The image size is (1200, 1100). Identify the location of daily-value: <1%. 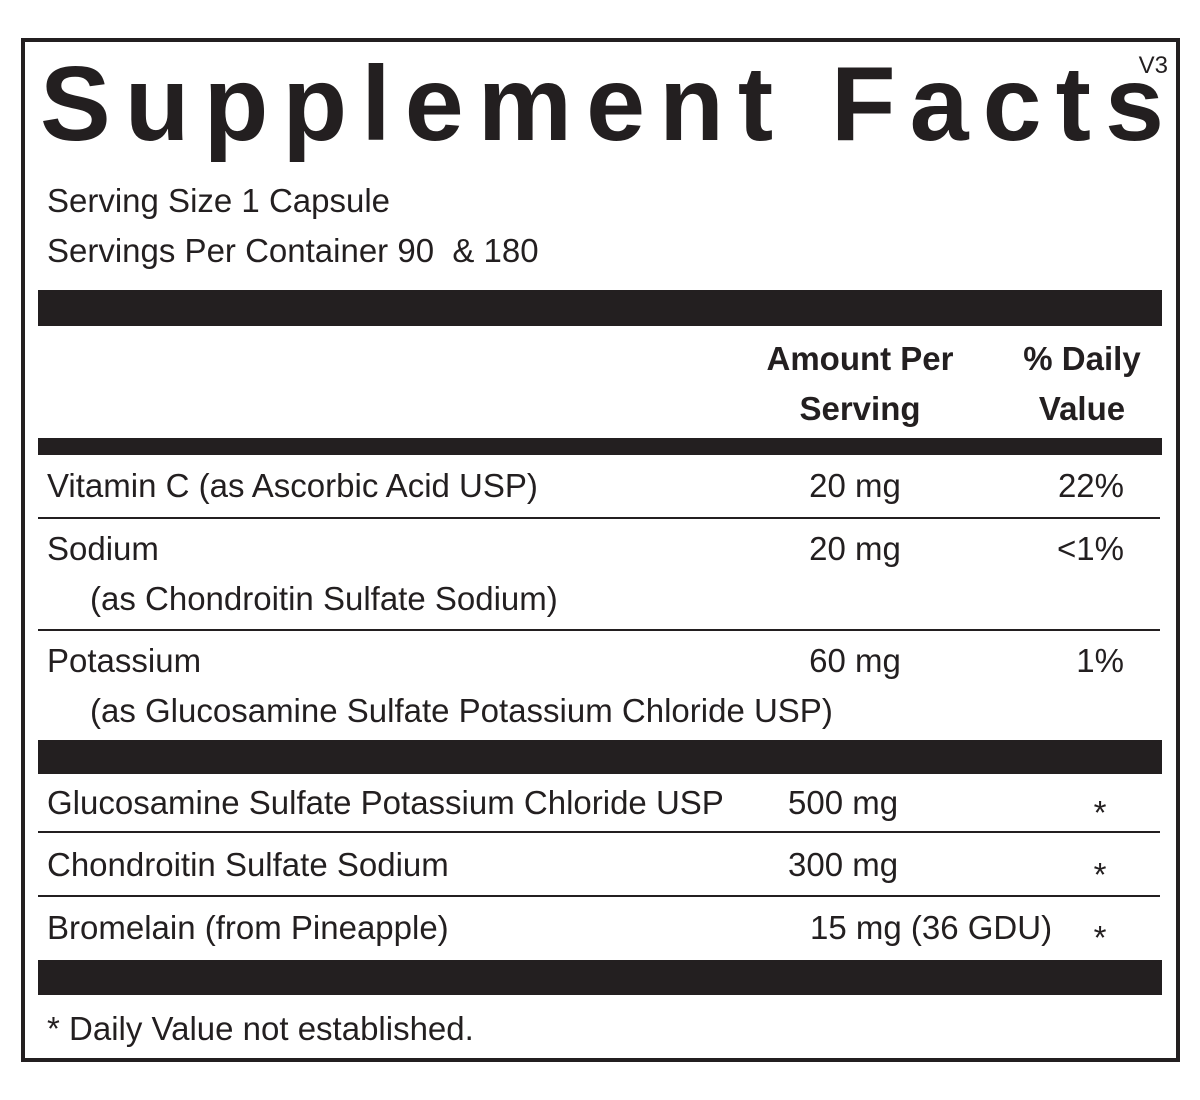
(1090, 548).